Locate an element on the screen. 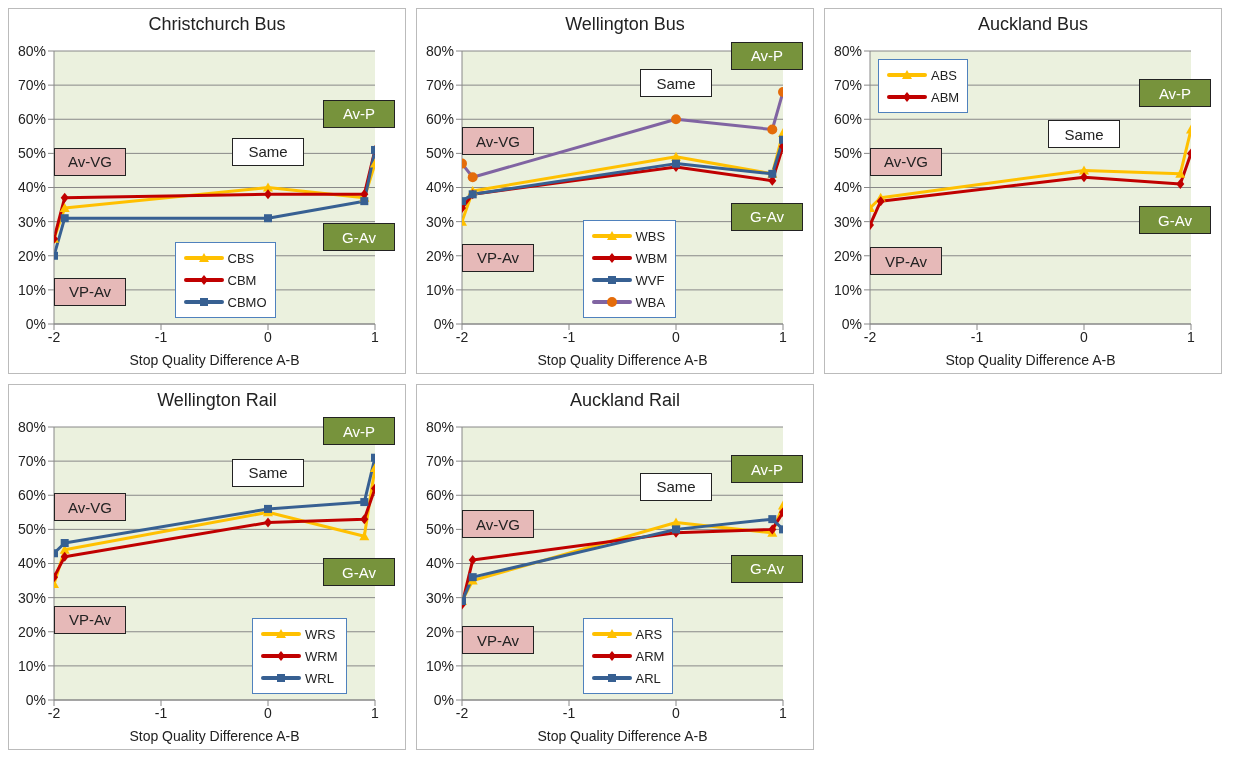  legend-label: WVF is located at coordinates (650, 280).